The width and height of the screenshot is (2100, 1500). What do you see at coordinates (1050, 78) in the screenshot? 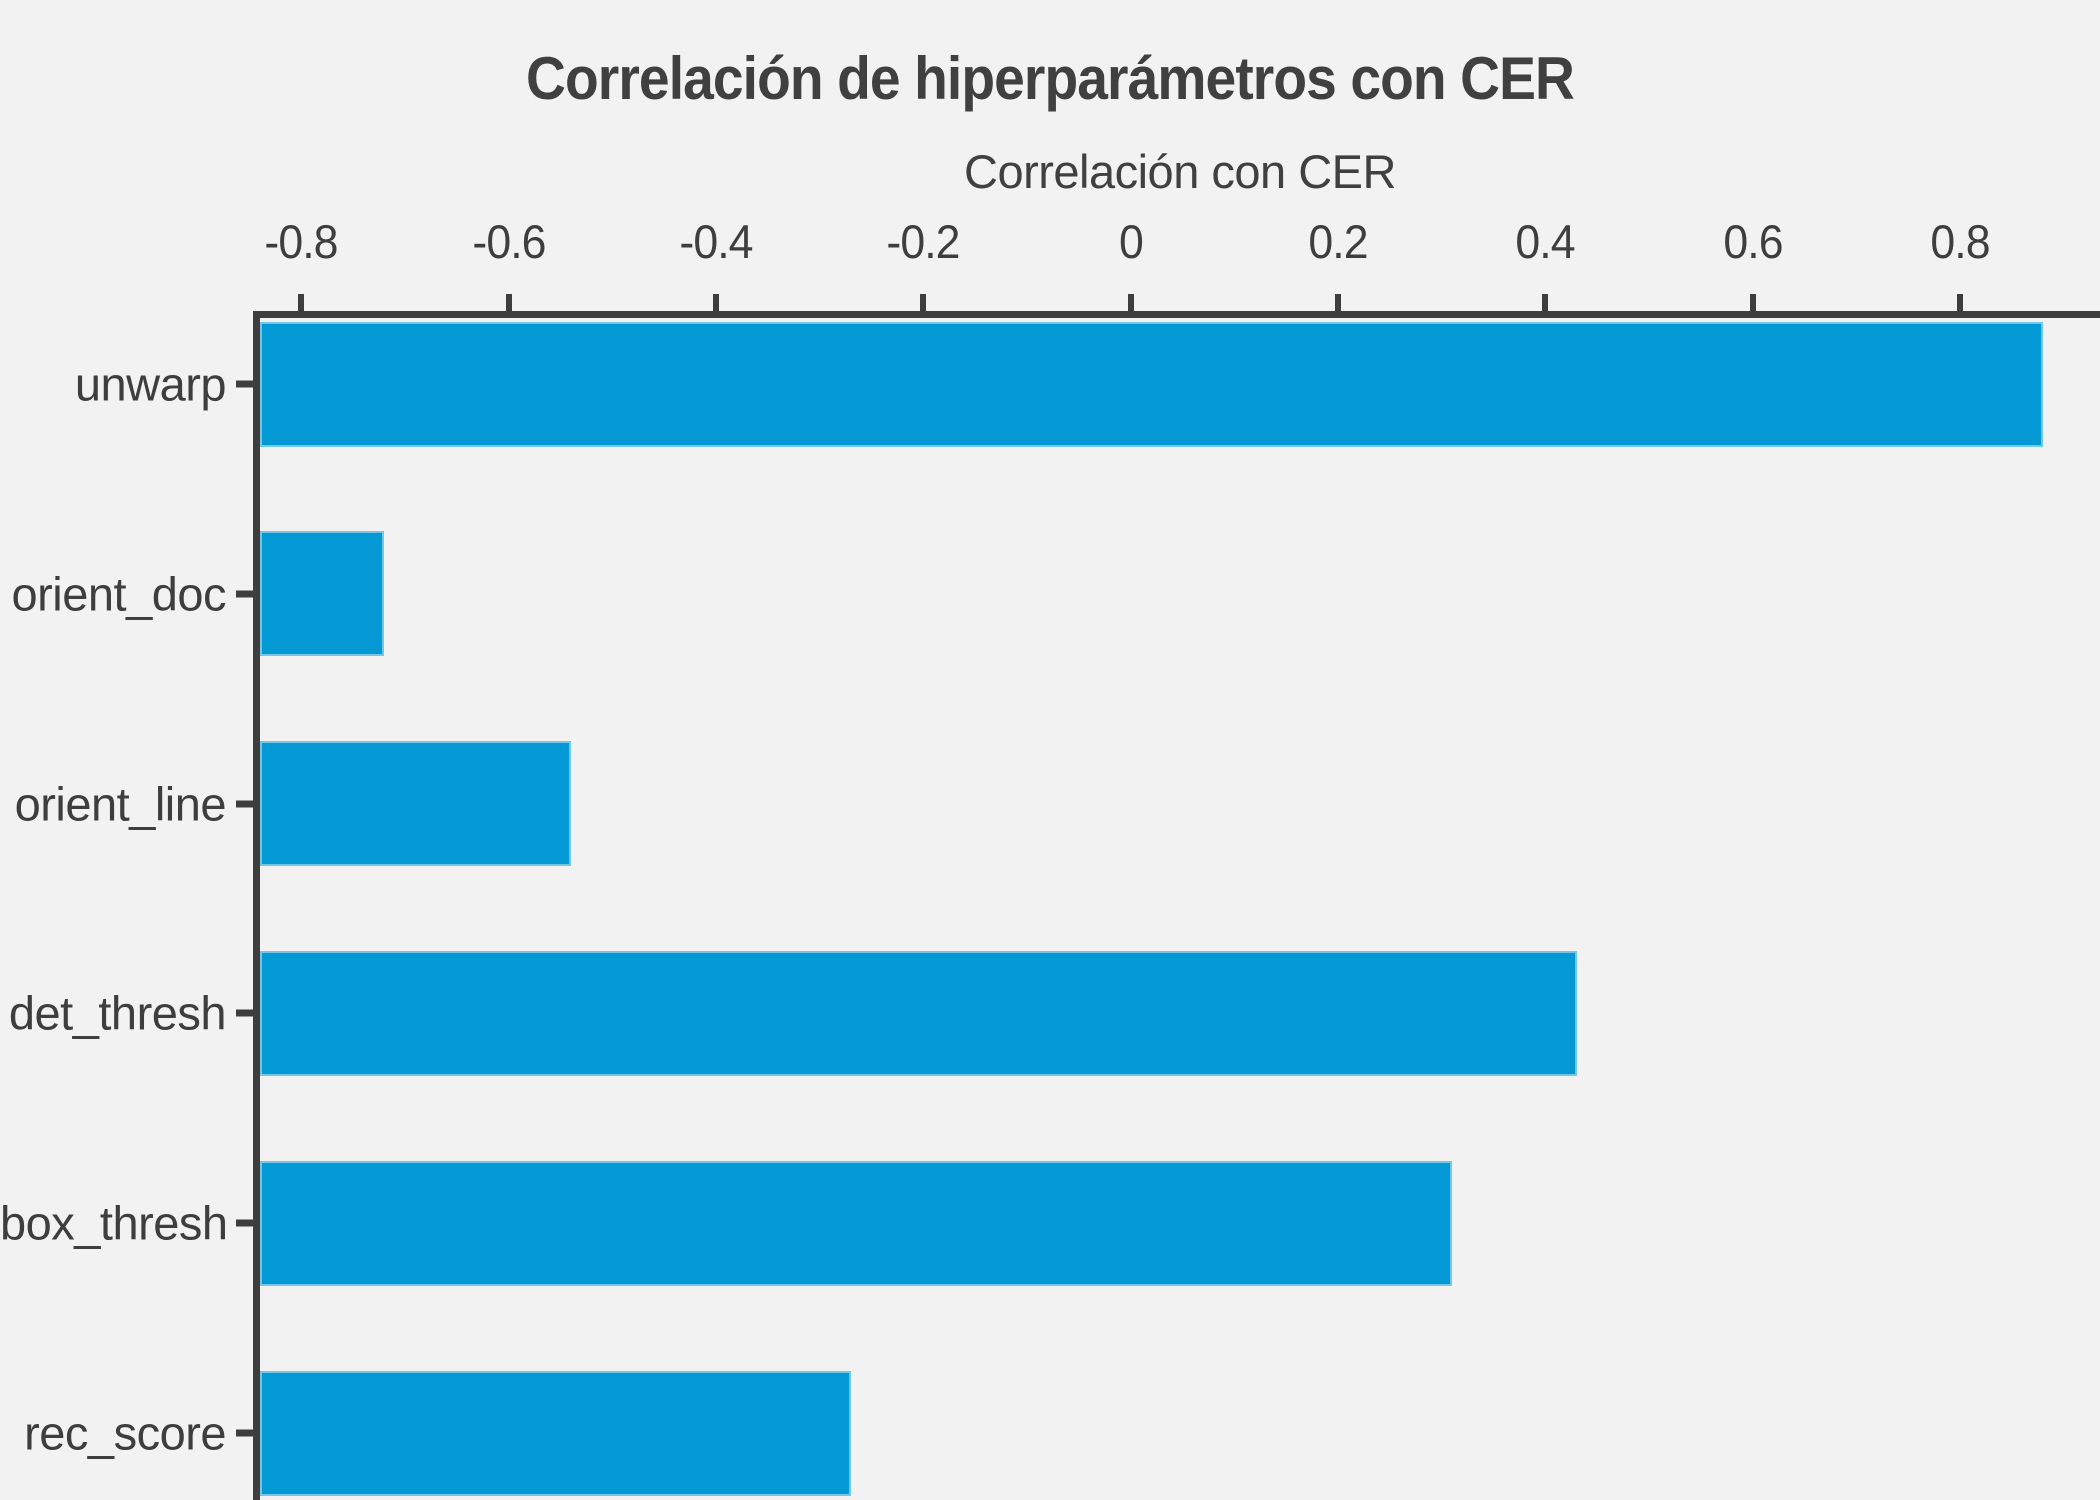
I see `chart-title: Correlación de hiperparámetros con CER` at bounding box center [1050, 78].